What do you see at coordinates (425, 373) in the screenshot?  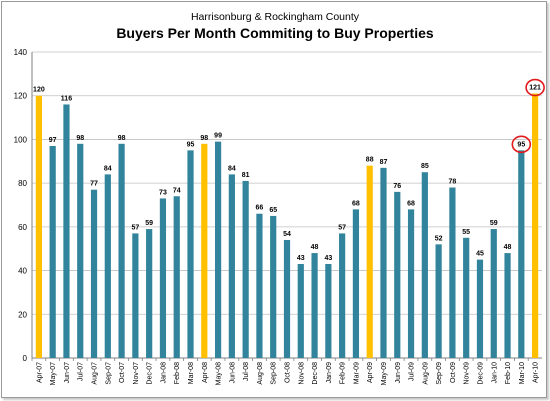 I see `x-tick-label: Aug-09` at bounding box center [425, 373].